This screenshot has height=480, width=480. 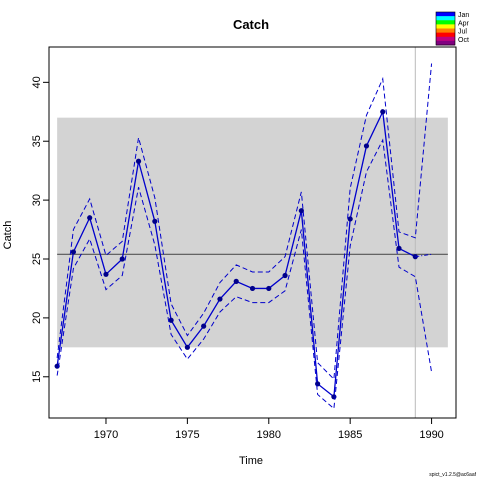 What do you see at coordinates (269, 435) in the screenshot?
I see `x-tick-label: 1980` at bounding box center [269, 435].